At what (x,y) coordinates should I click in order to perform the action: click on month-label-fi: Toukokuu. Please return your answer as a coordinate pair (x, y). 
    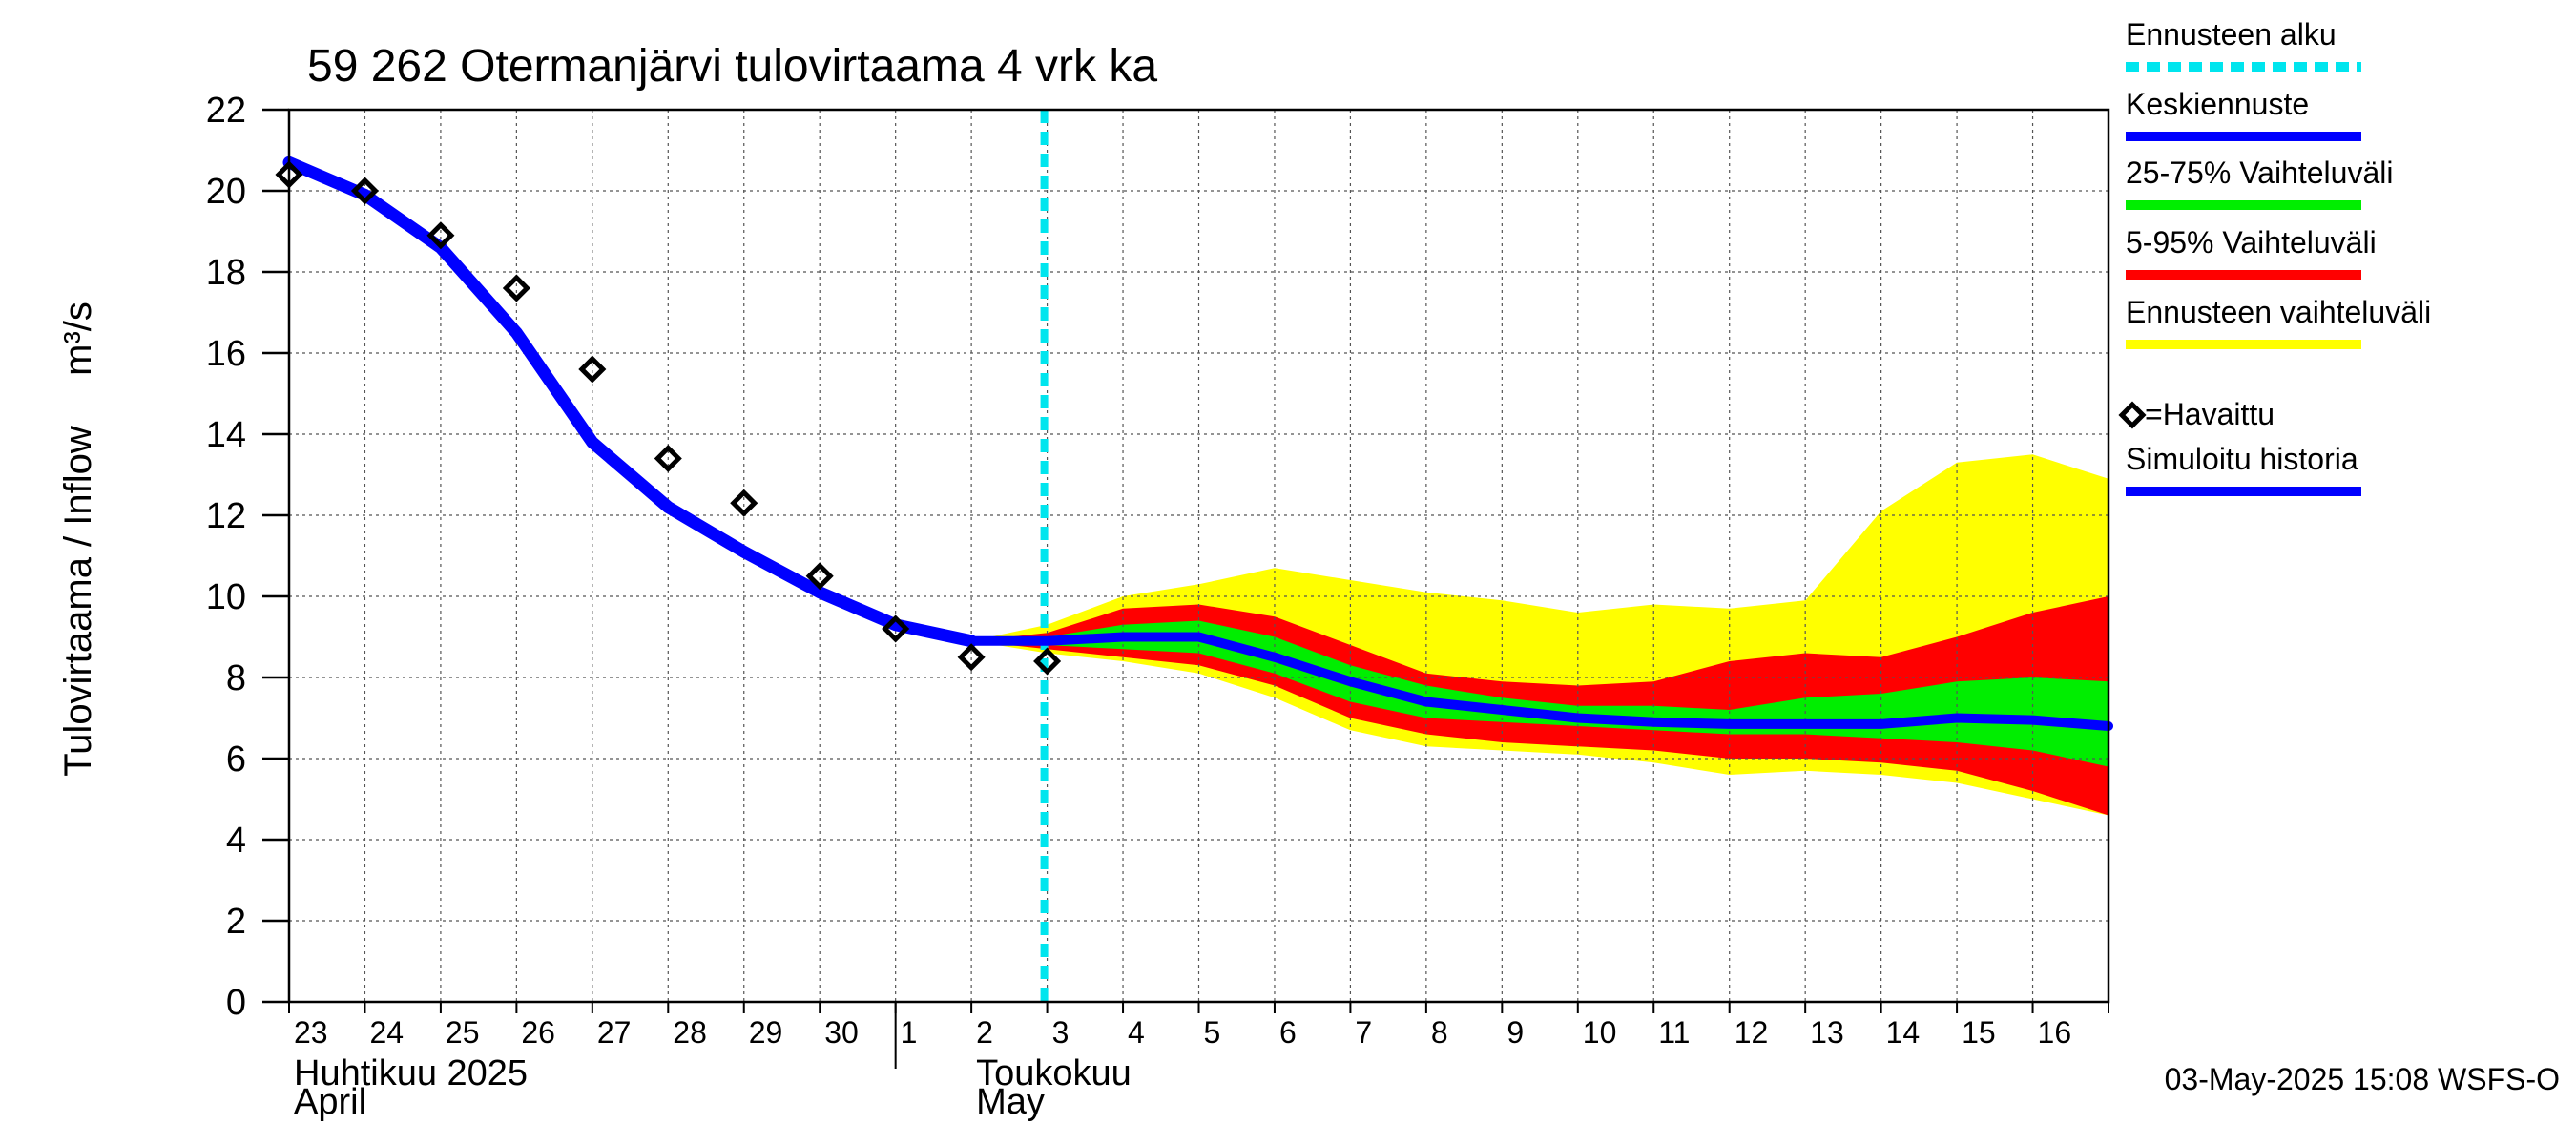
    Looking at the image, I should click on (1054, 1073).